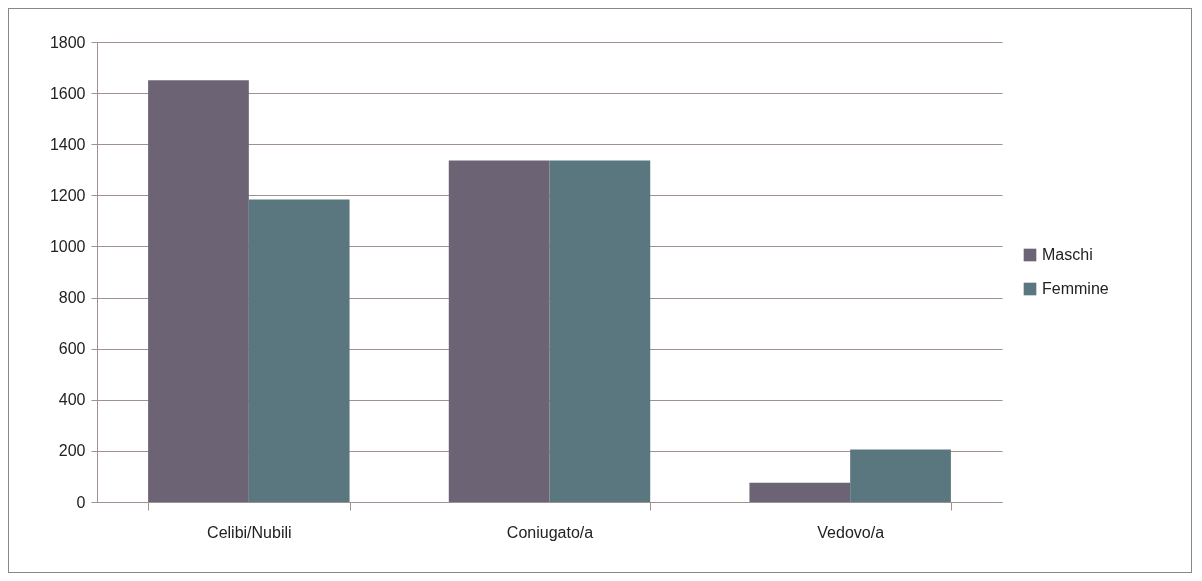 The height and width of the screenshot is (581, 1202). I want to click on y-tick-label: 1800, so click(67, 42).